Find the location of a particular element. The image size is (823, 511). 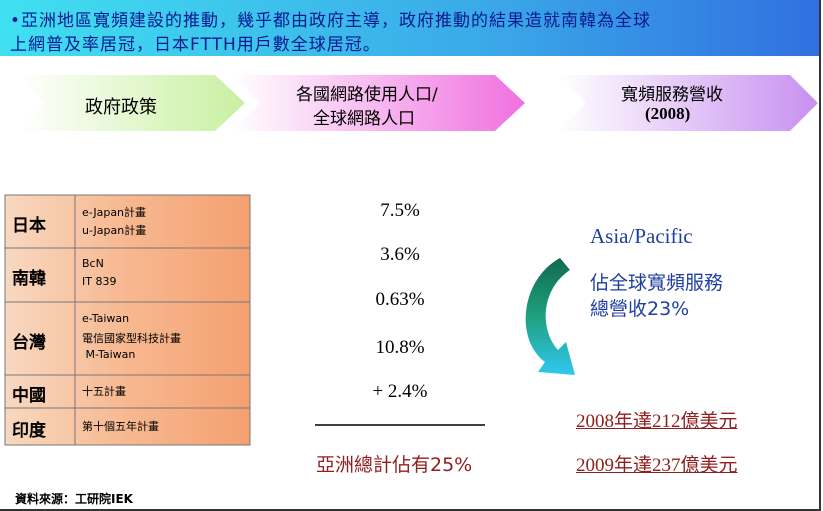

header-line: 上網普及率居冠，日本FTTH用戶數全球居冠。 is located at coordinates (195, 45).